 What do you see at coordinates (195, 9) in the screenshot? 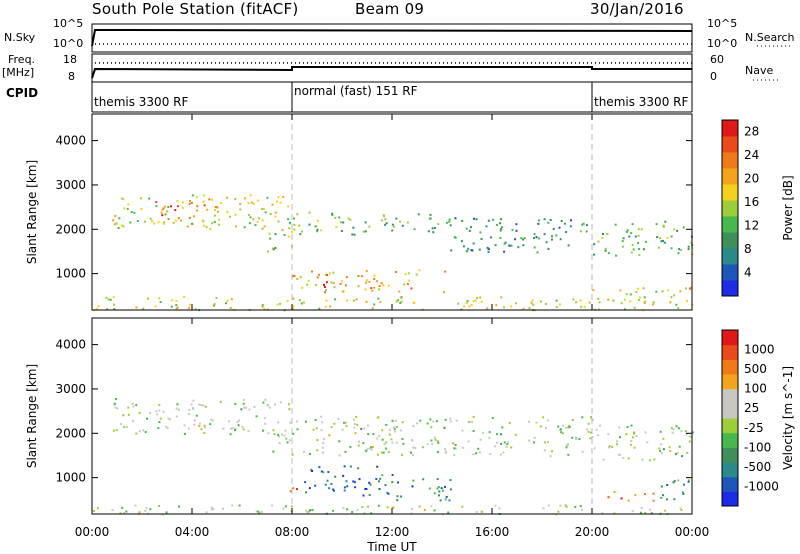
I see `station-title: South Pole Station (fitACF)` at bounding box center [195, 9].